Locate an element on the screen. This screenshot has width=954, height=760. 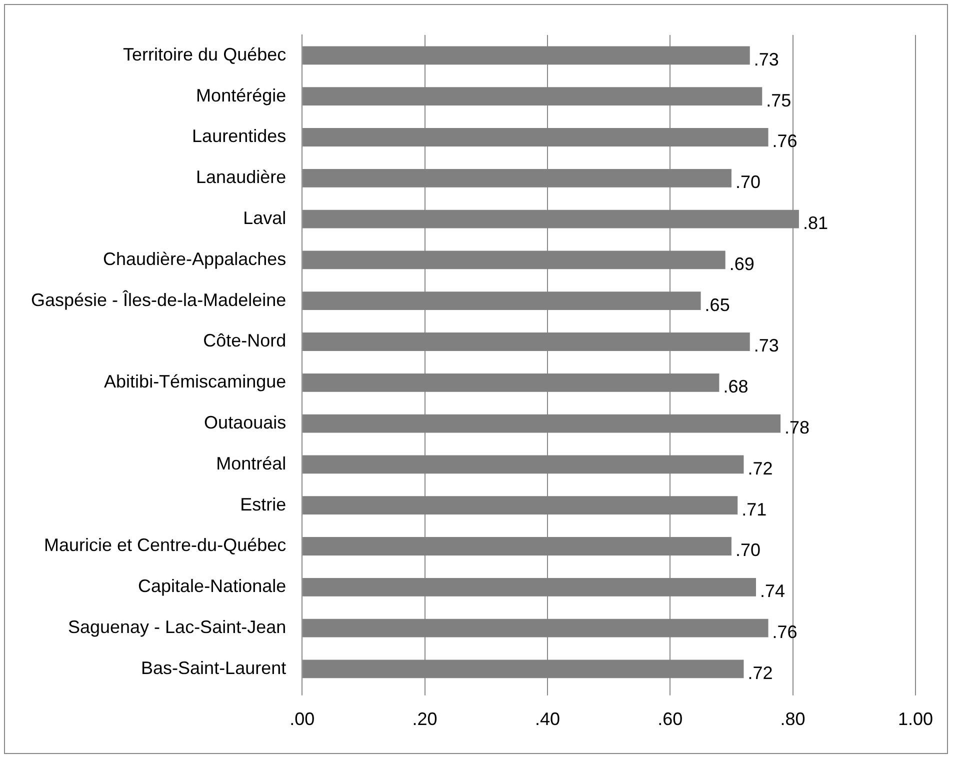
x-tick-label: .80 is located at coordinates (793, 719).